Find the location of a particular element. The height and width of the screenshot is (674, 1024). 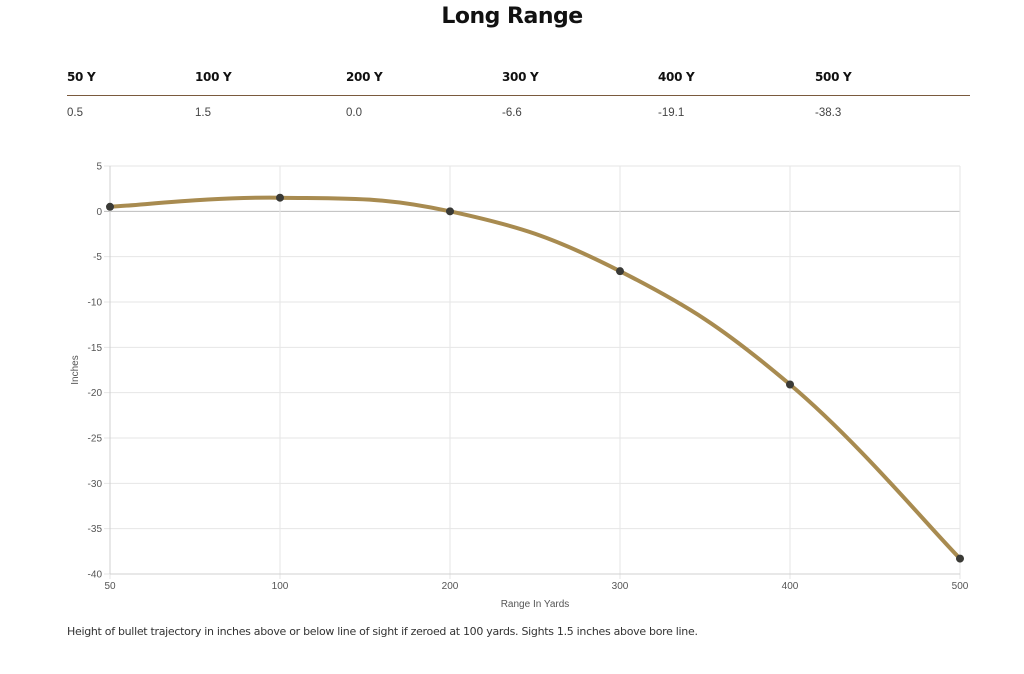

table-cell: -19.1 is located at coordinates (671, 113).